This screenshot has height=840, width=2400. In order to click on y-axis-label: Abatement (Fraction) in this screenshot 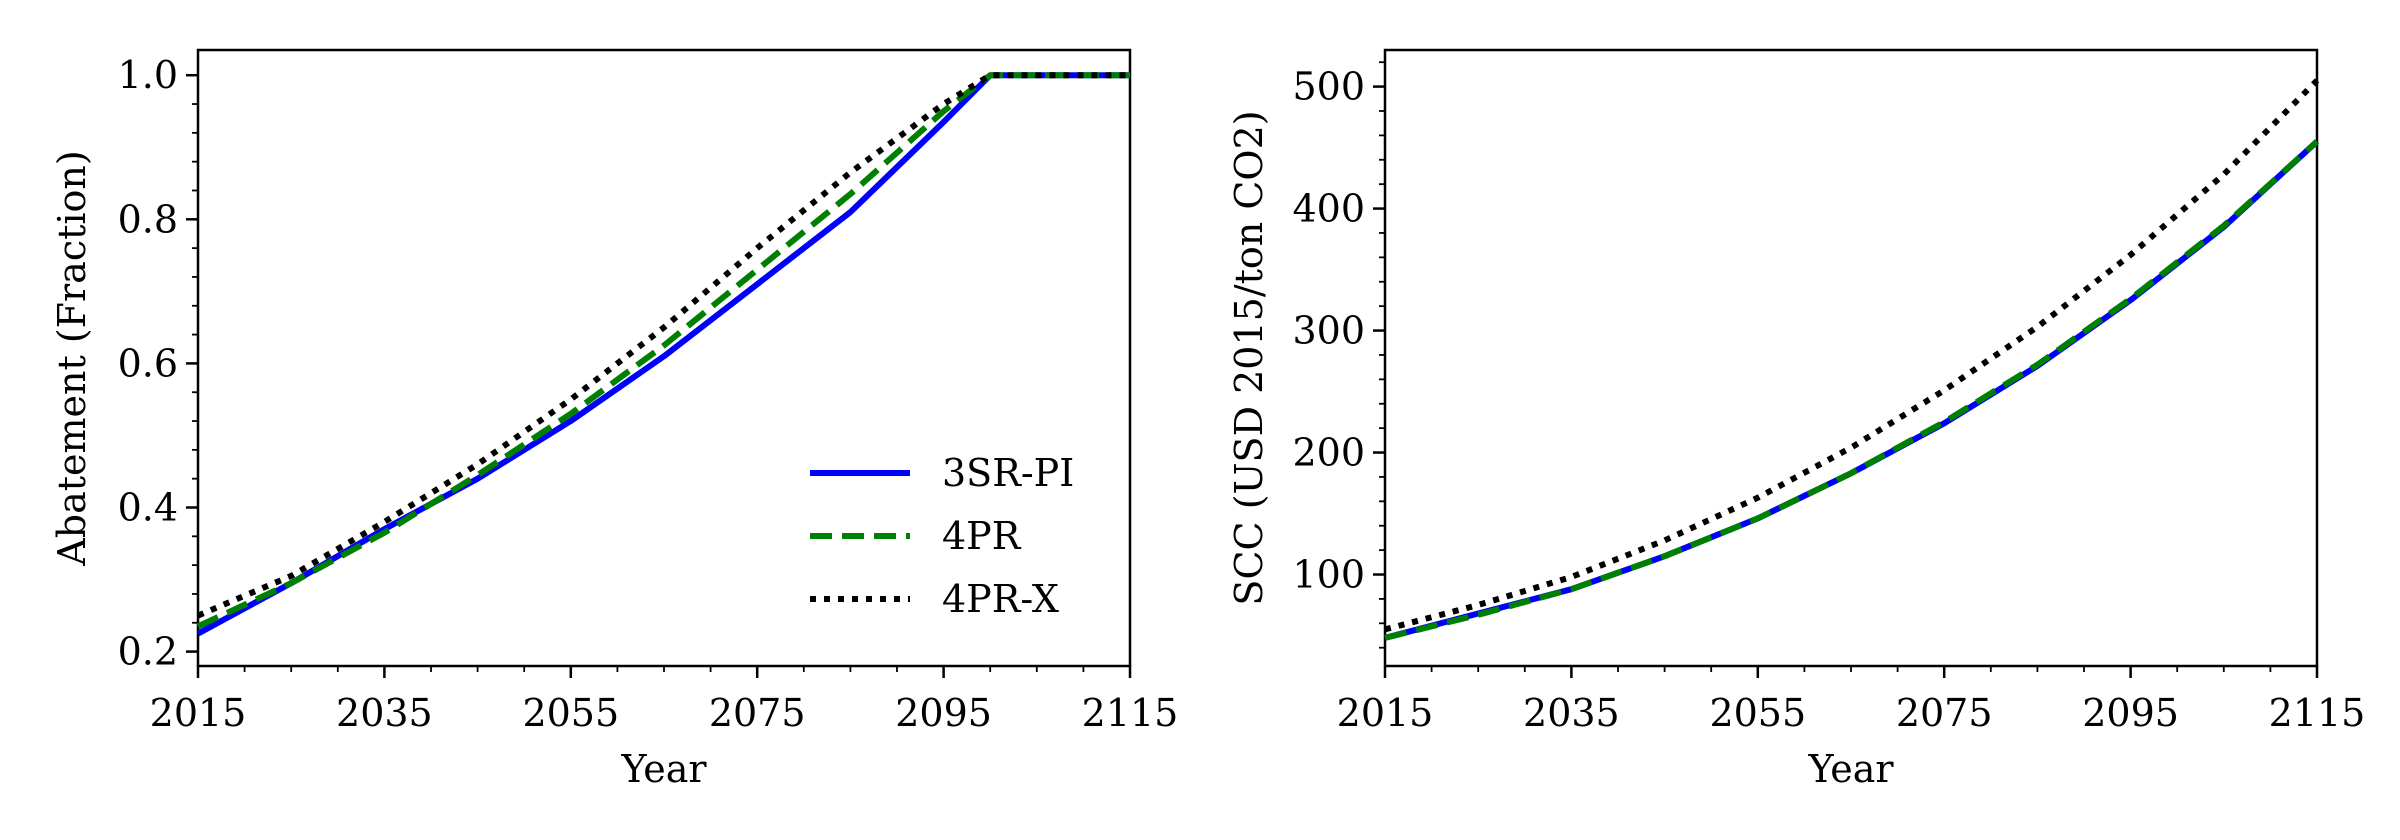, I will do `click(72, 358)`.